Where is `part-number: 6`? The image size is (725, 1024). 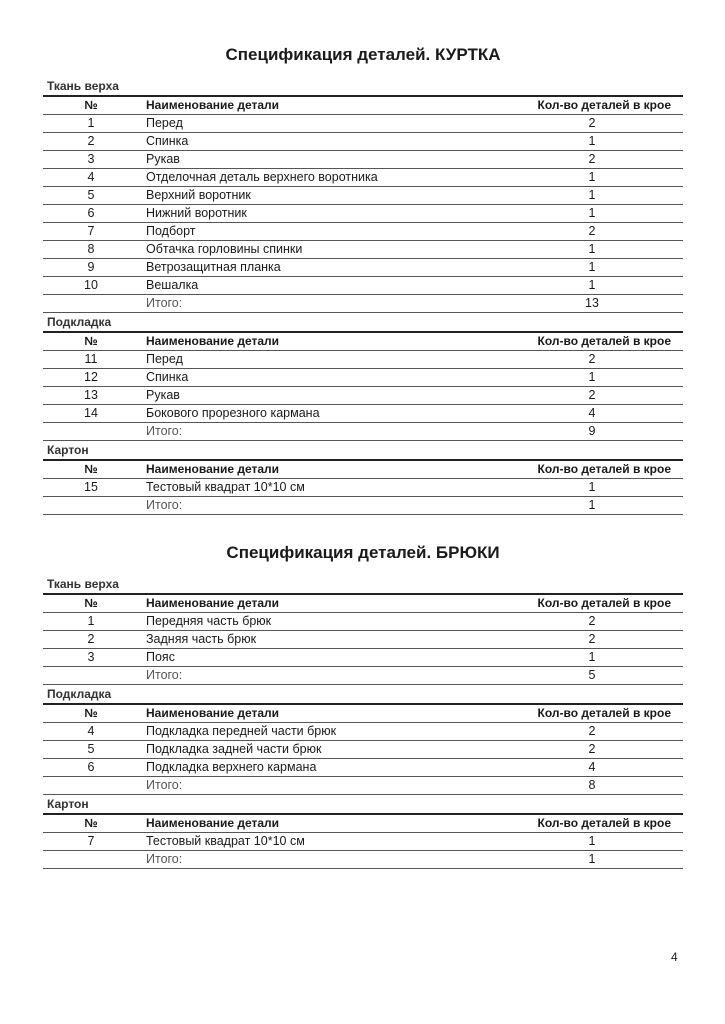 part-number: 6 is located at coordinates (91, 767).